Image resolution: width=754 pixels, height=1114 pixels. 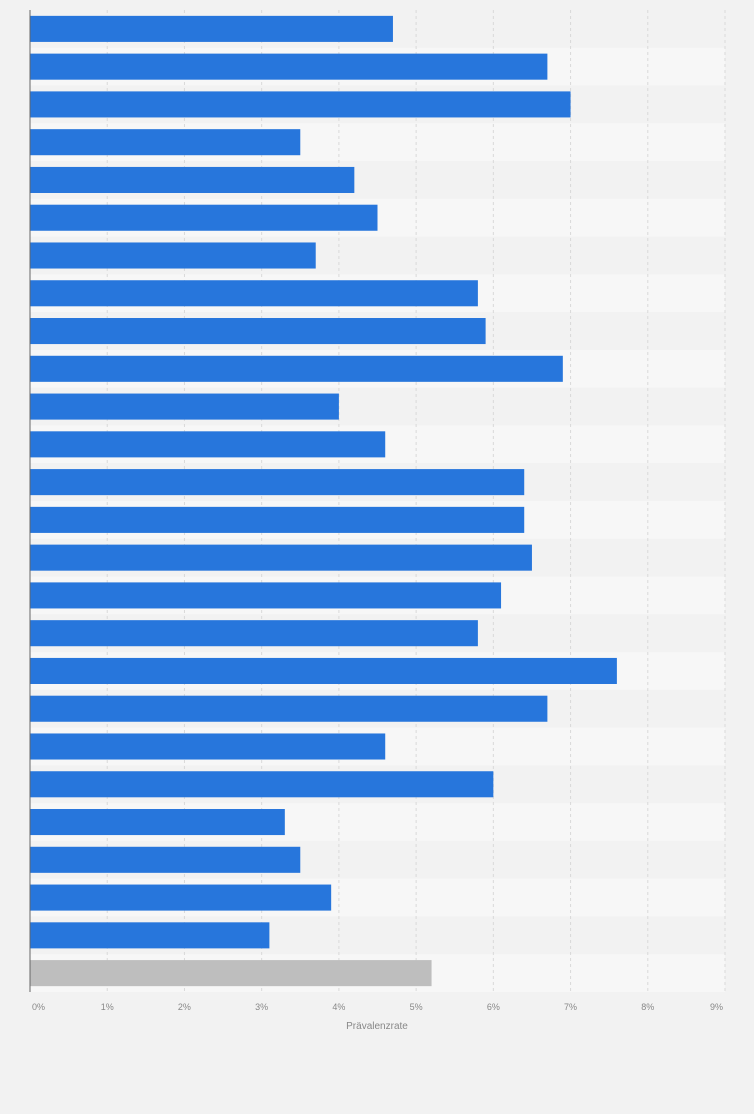 I want to click on x-tick-label: 2%, so click(x=184, y=1007).